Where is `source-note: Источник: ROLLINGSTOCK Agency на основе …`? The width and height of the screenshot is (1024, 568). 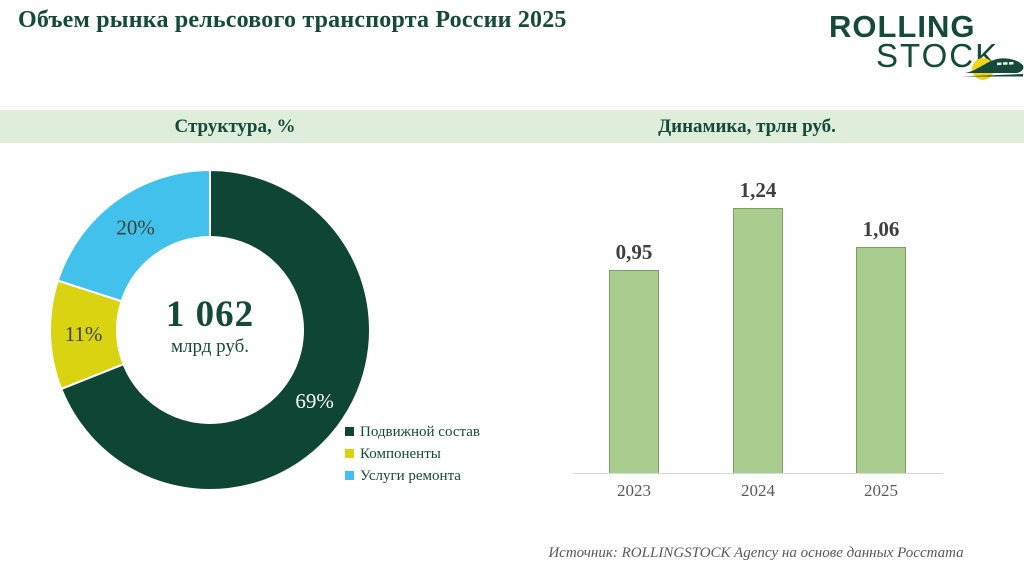
source-note: Источник: ROLLINGSTOCK Agency на основе … is located at coordinates (756, 553).